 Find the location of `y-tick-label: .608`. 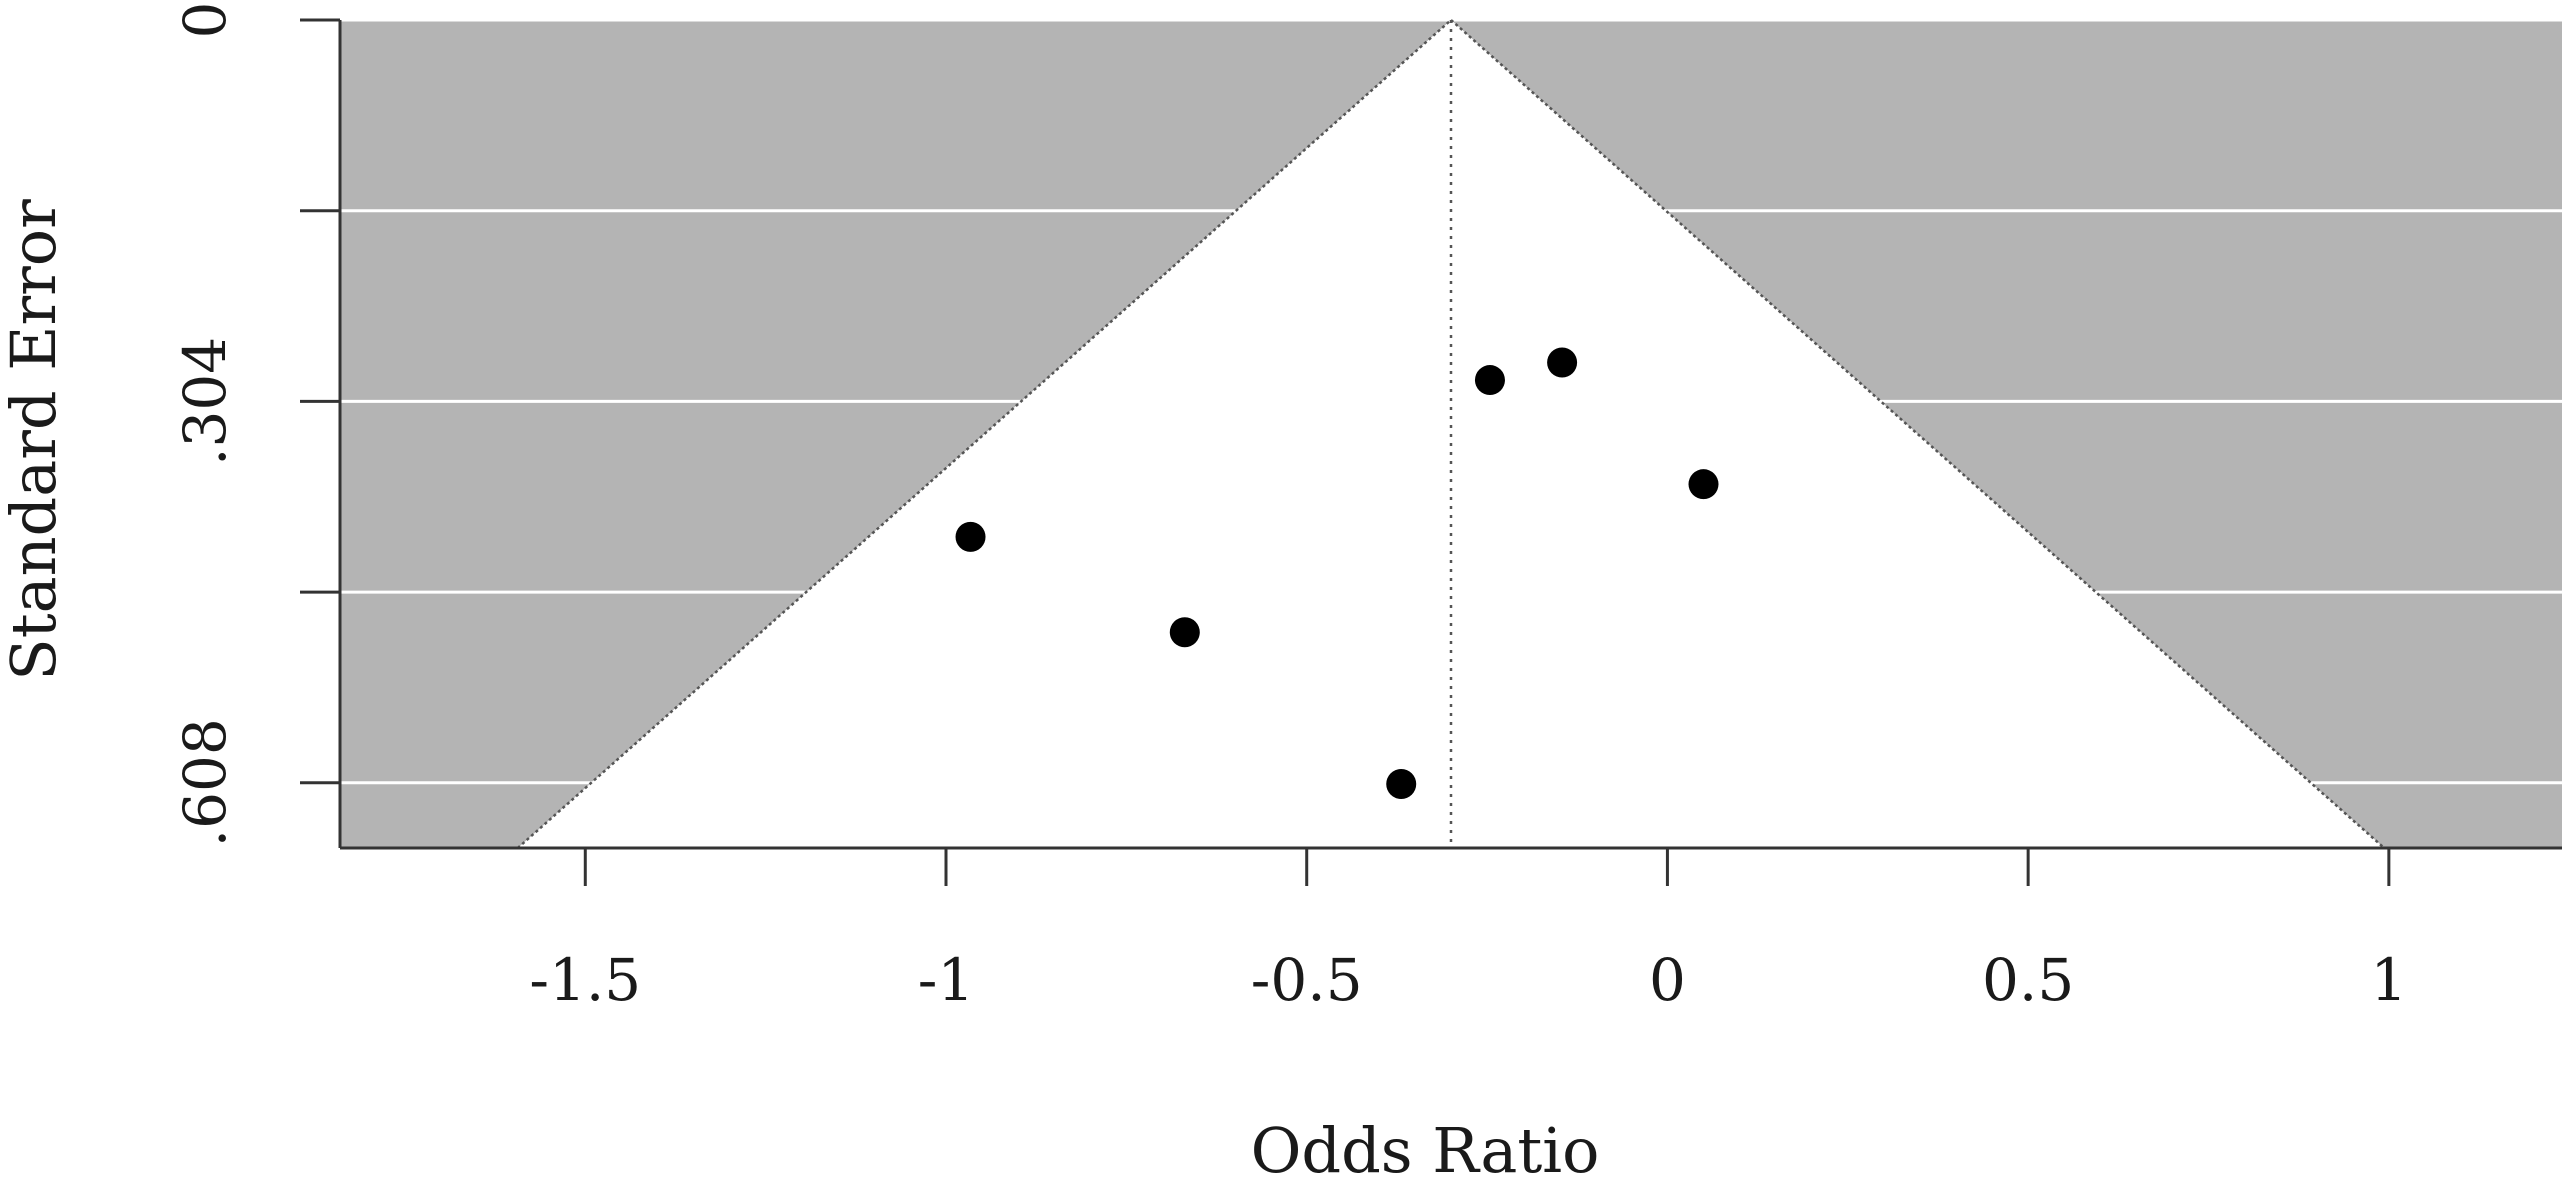

y-tick-label: .608 is located at coordinates (205, 782).